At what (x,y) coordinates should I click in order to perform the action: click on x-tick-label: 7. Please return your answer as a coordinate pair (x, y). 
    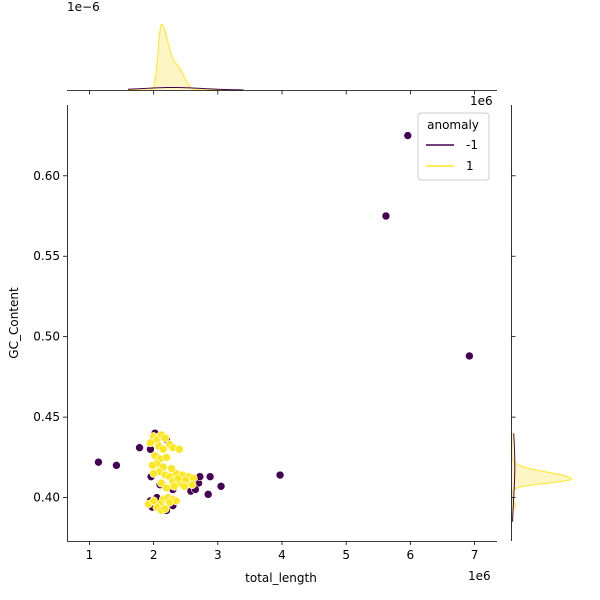
    Looking at the image, I should click on (475, 555).